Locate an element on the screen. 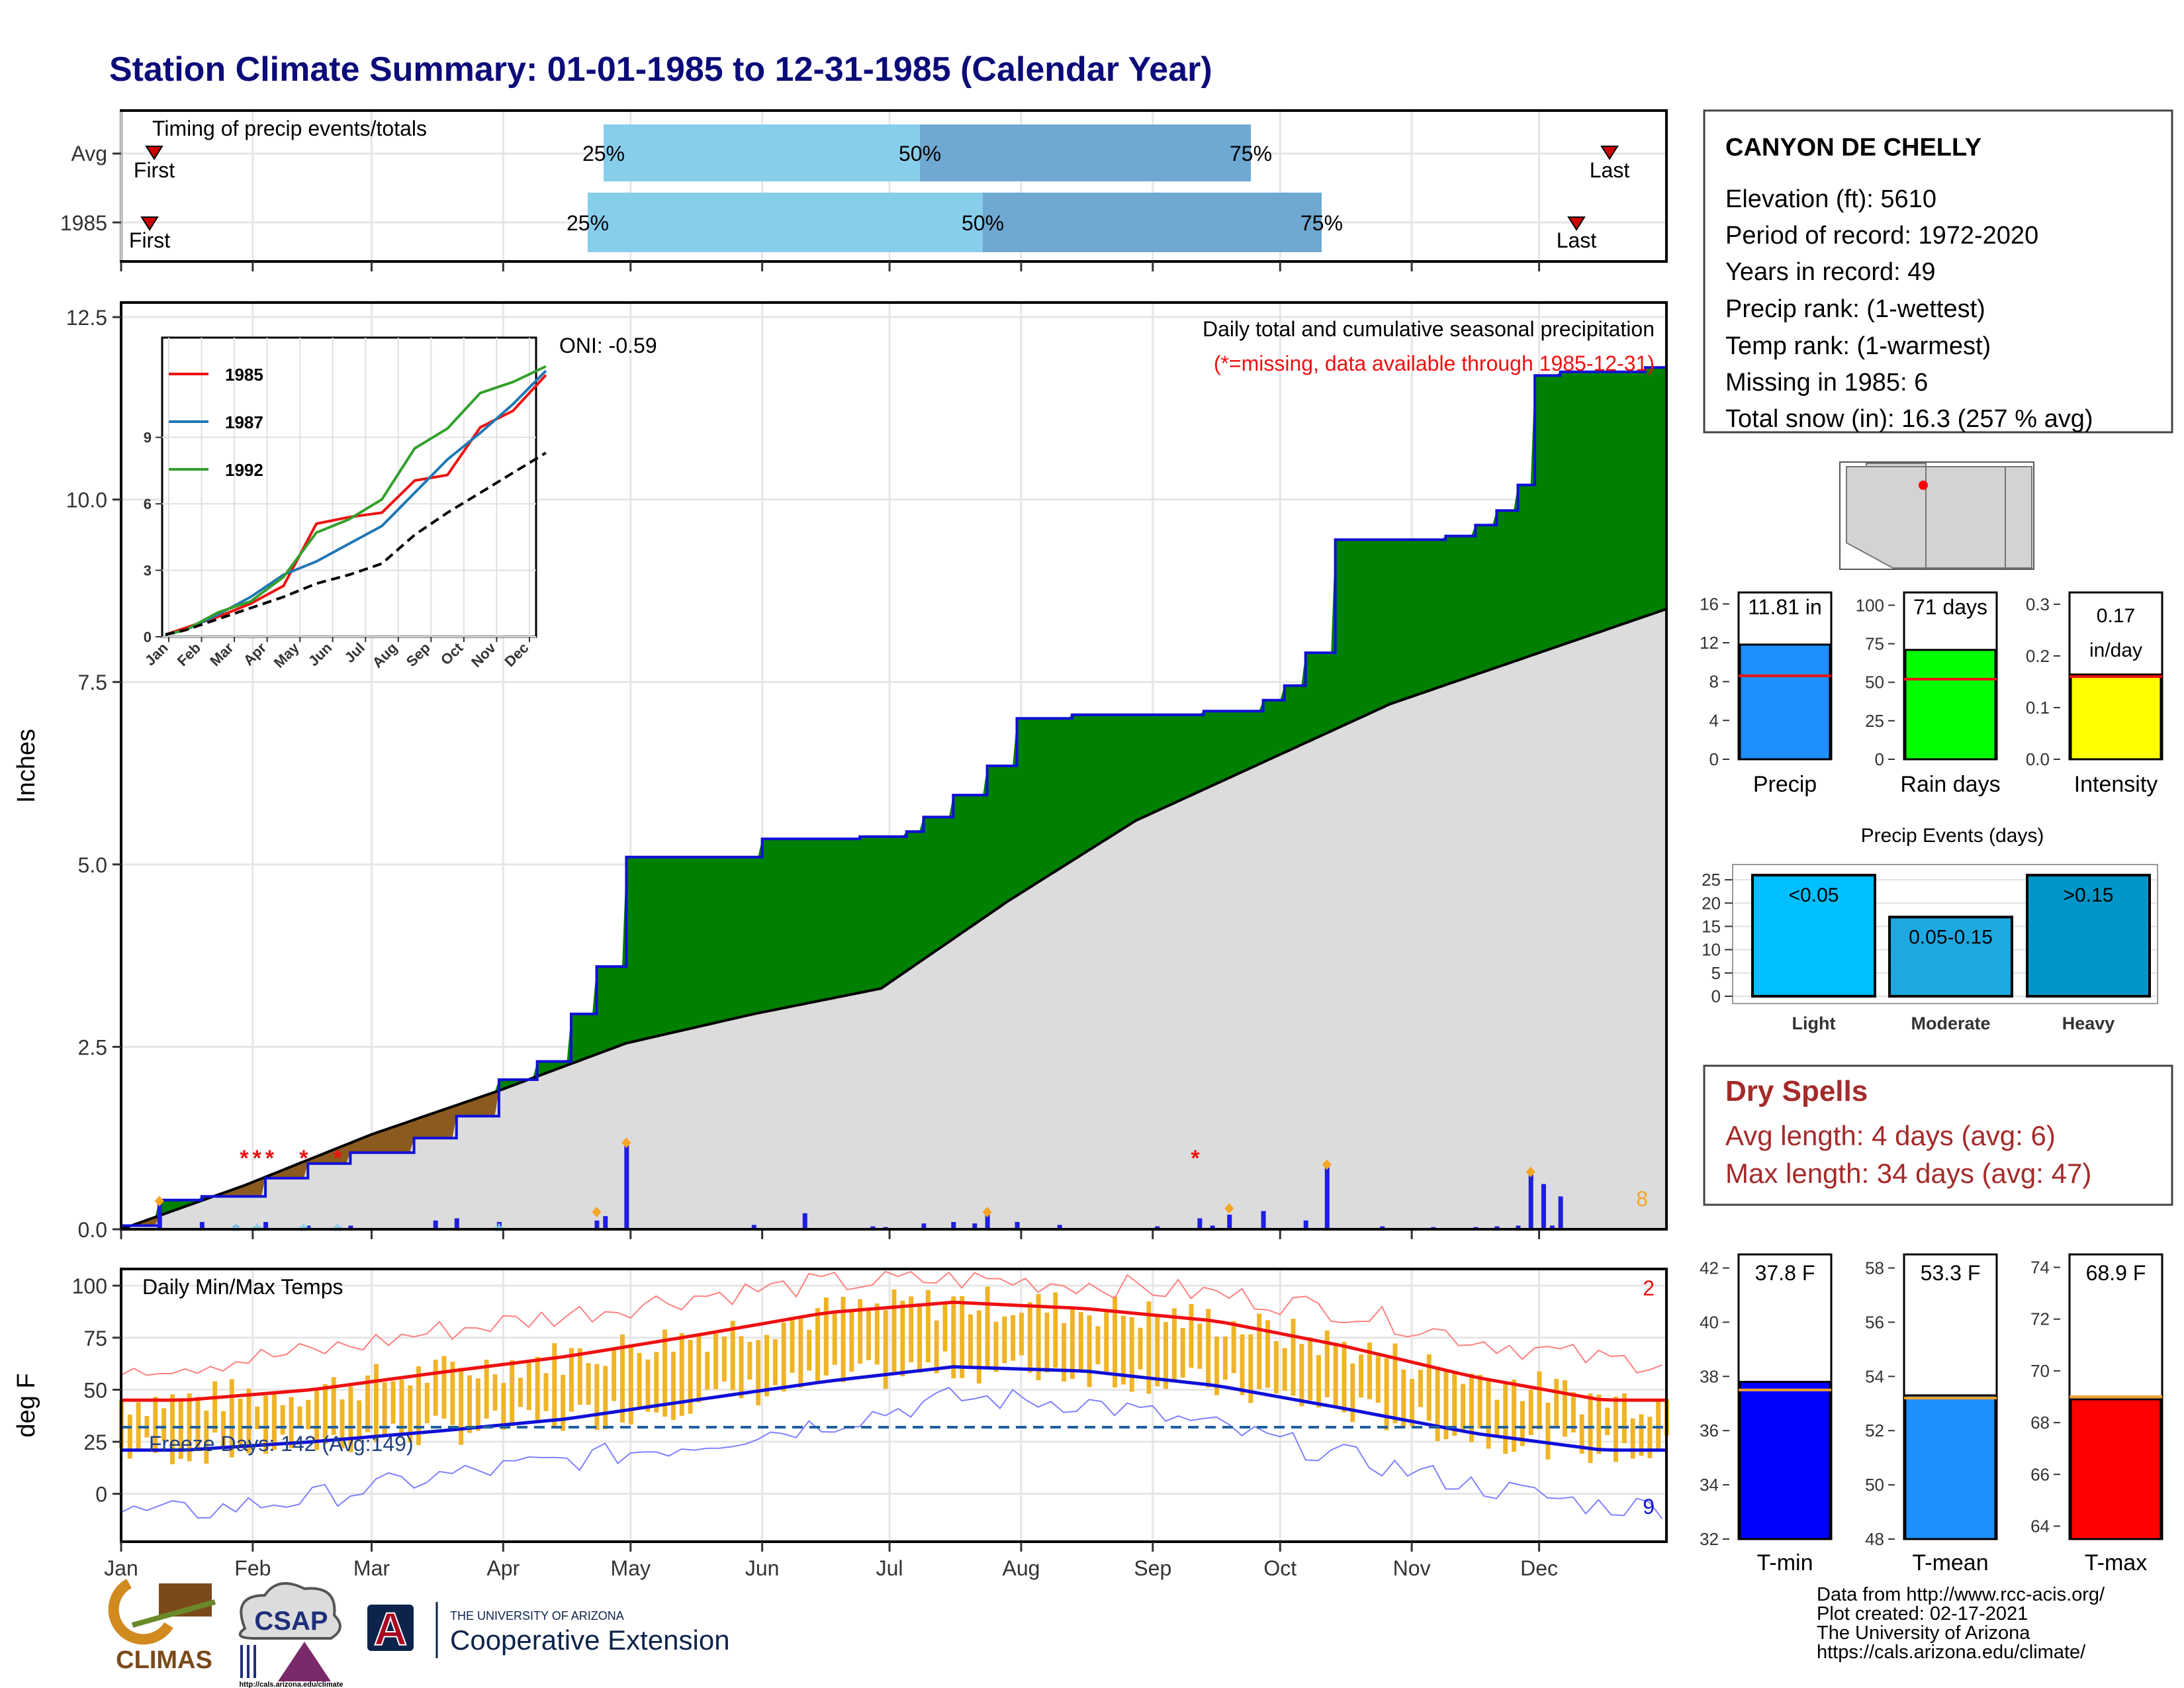 The width and height of the screenshot is (2184, 1688). temp-bar-value-label: 53.3 F is located at coordinates (1951, 1273).